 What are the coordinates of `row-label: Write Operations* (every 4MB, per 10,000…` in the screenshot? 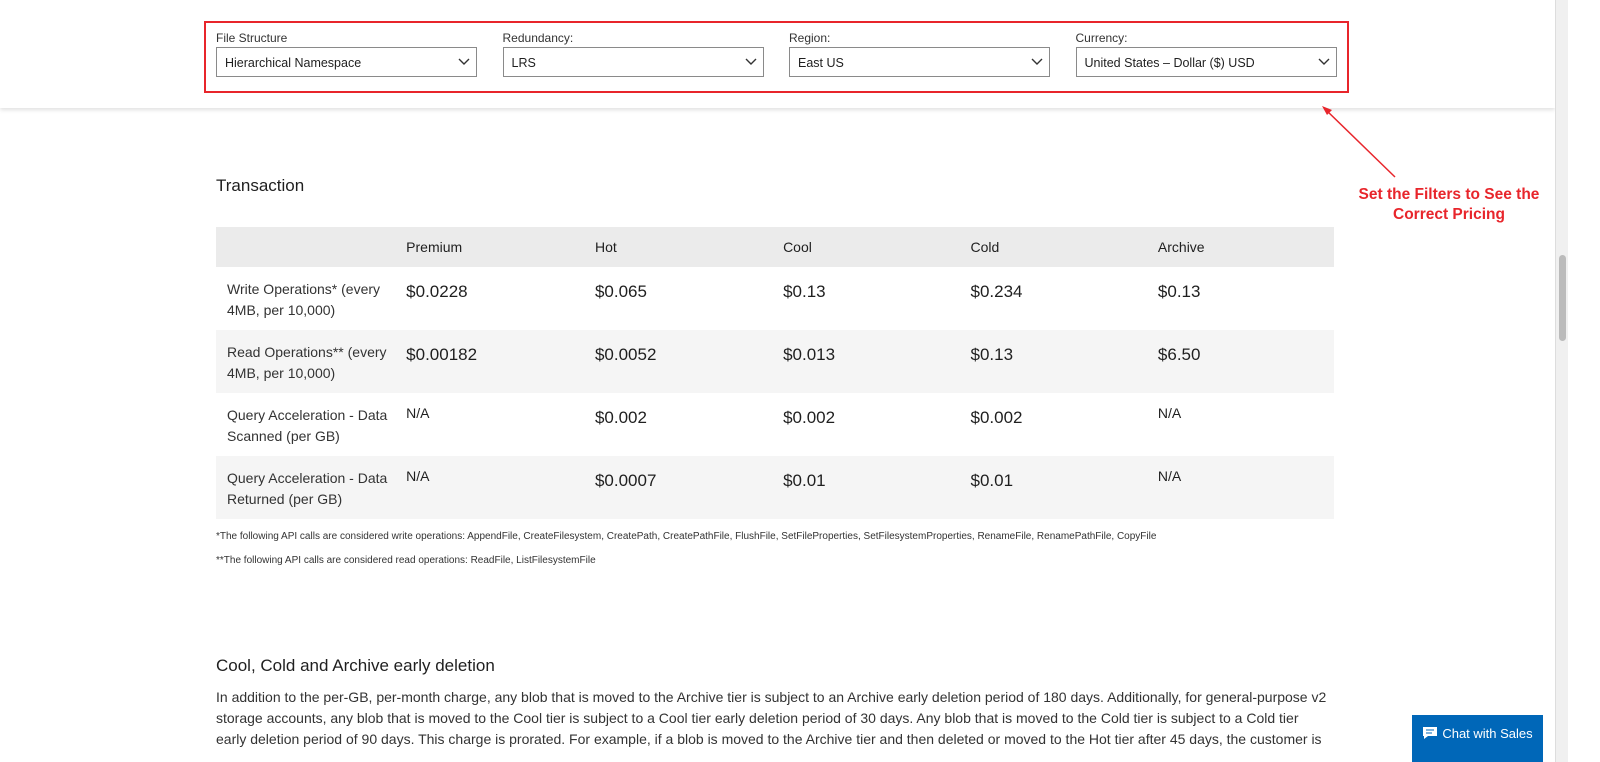 It's located at (306, 298).